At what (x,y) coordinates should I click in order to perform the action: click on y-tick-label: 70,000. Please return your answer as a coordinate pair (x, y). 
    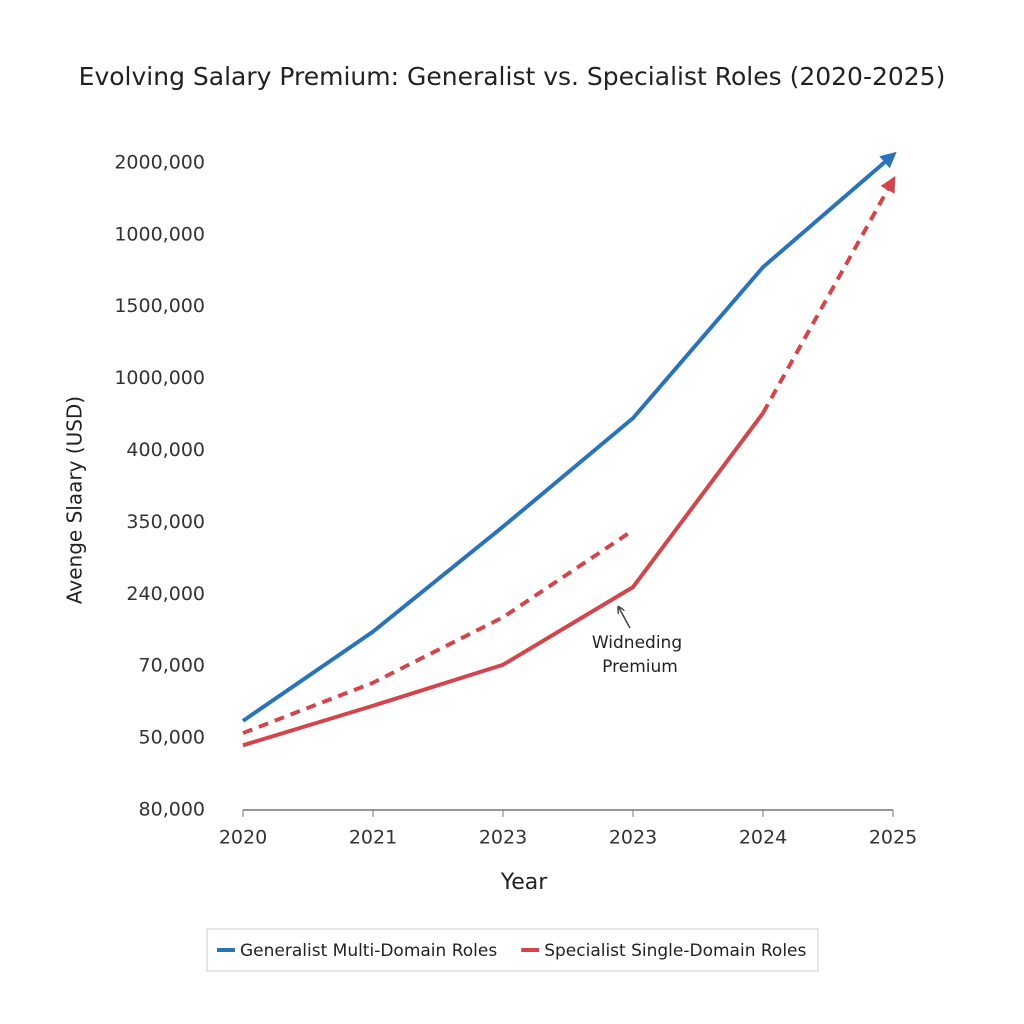
    Looking at the image, I should click on (172, 666).